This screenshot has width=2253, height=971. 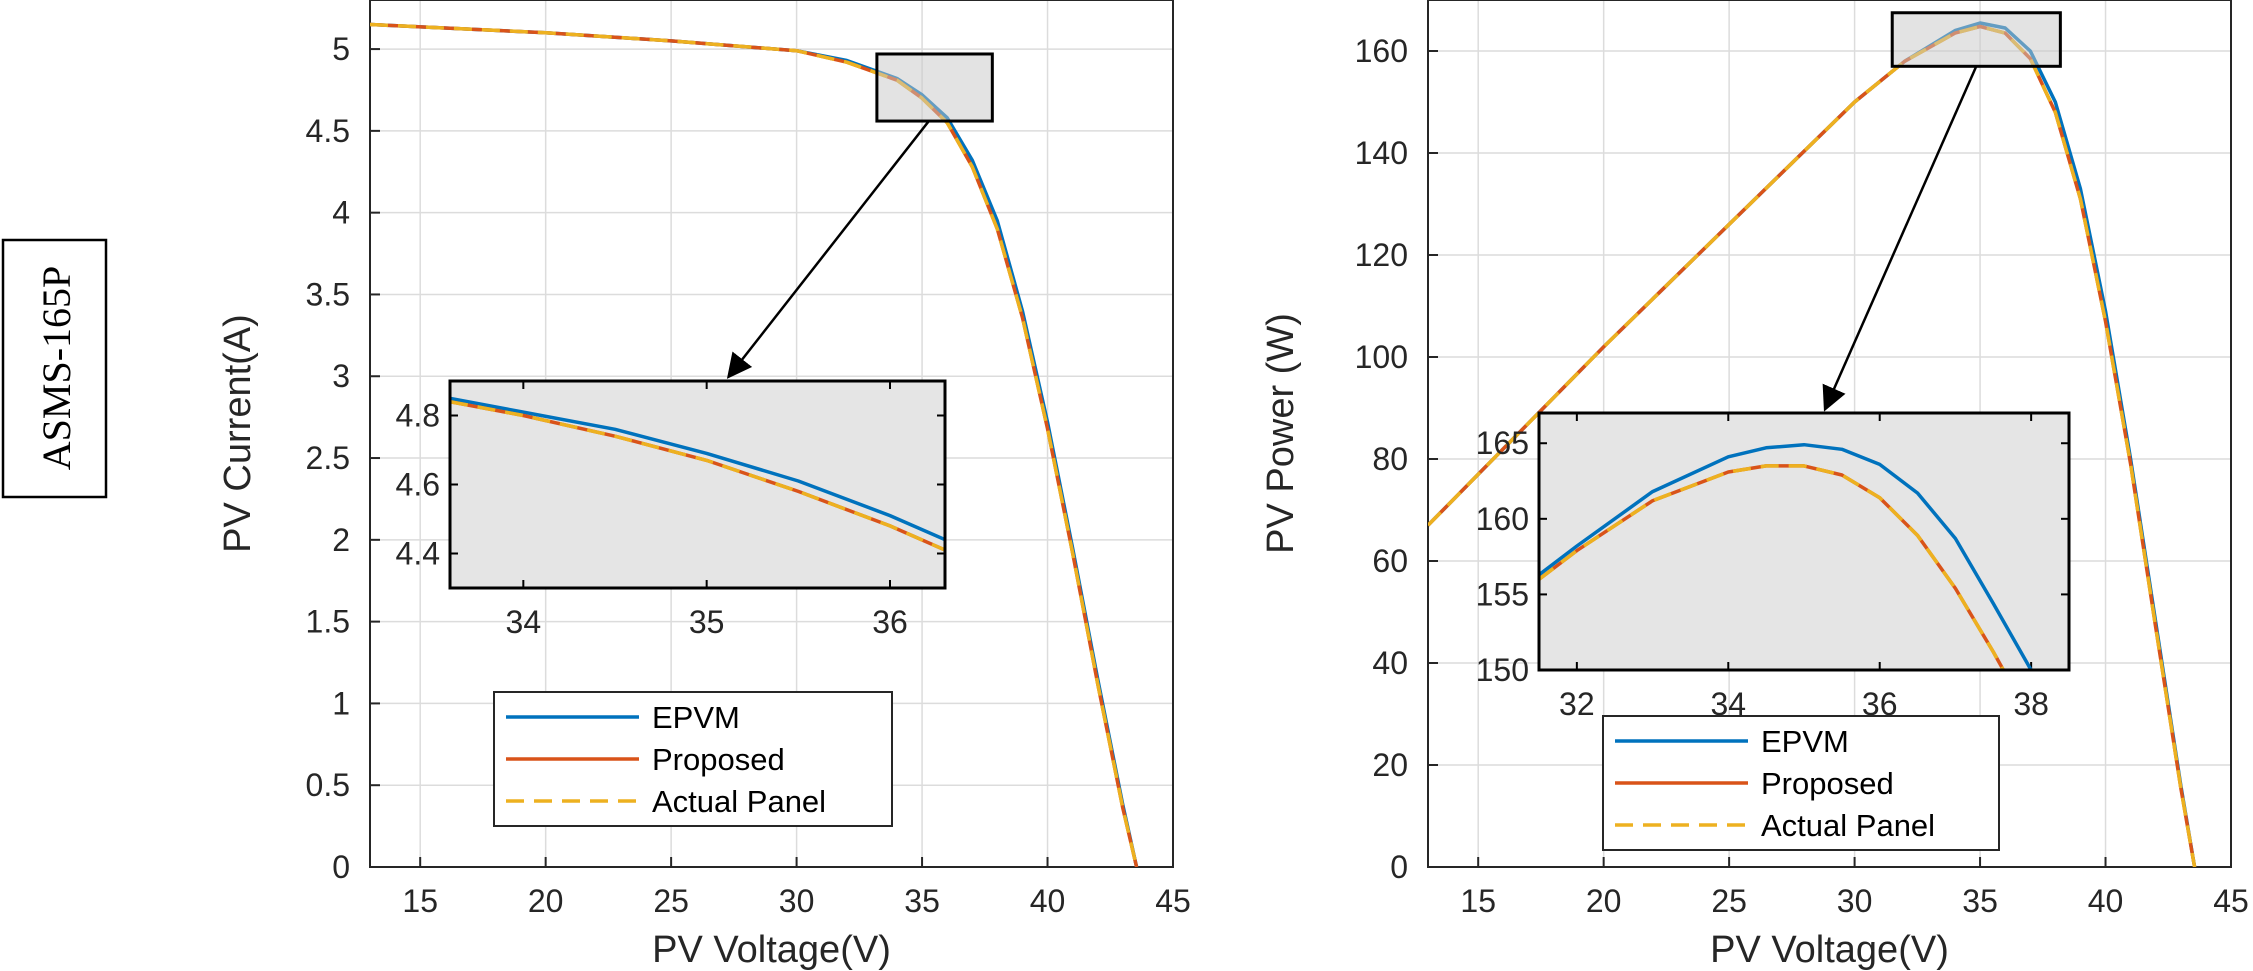 I want to click on side-label: ASMS-165P, so click(x=56, y=368).